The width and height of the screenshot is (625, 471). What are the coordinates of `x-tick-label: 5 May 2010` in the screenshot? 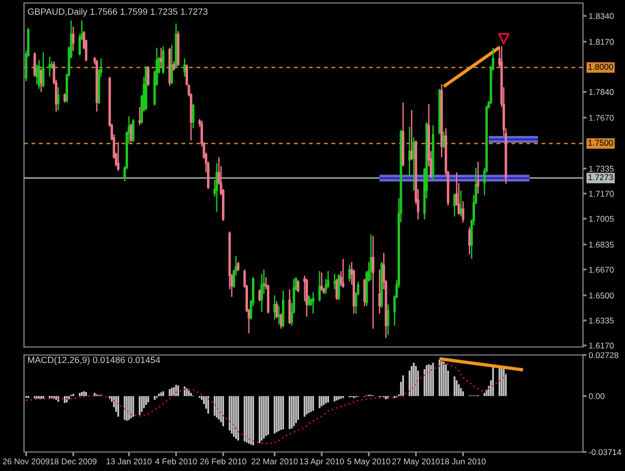 It's located at (368, 462).